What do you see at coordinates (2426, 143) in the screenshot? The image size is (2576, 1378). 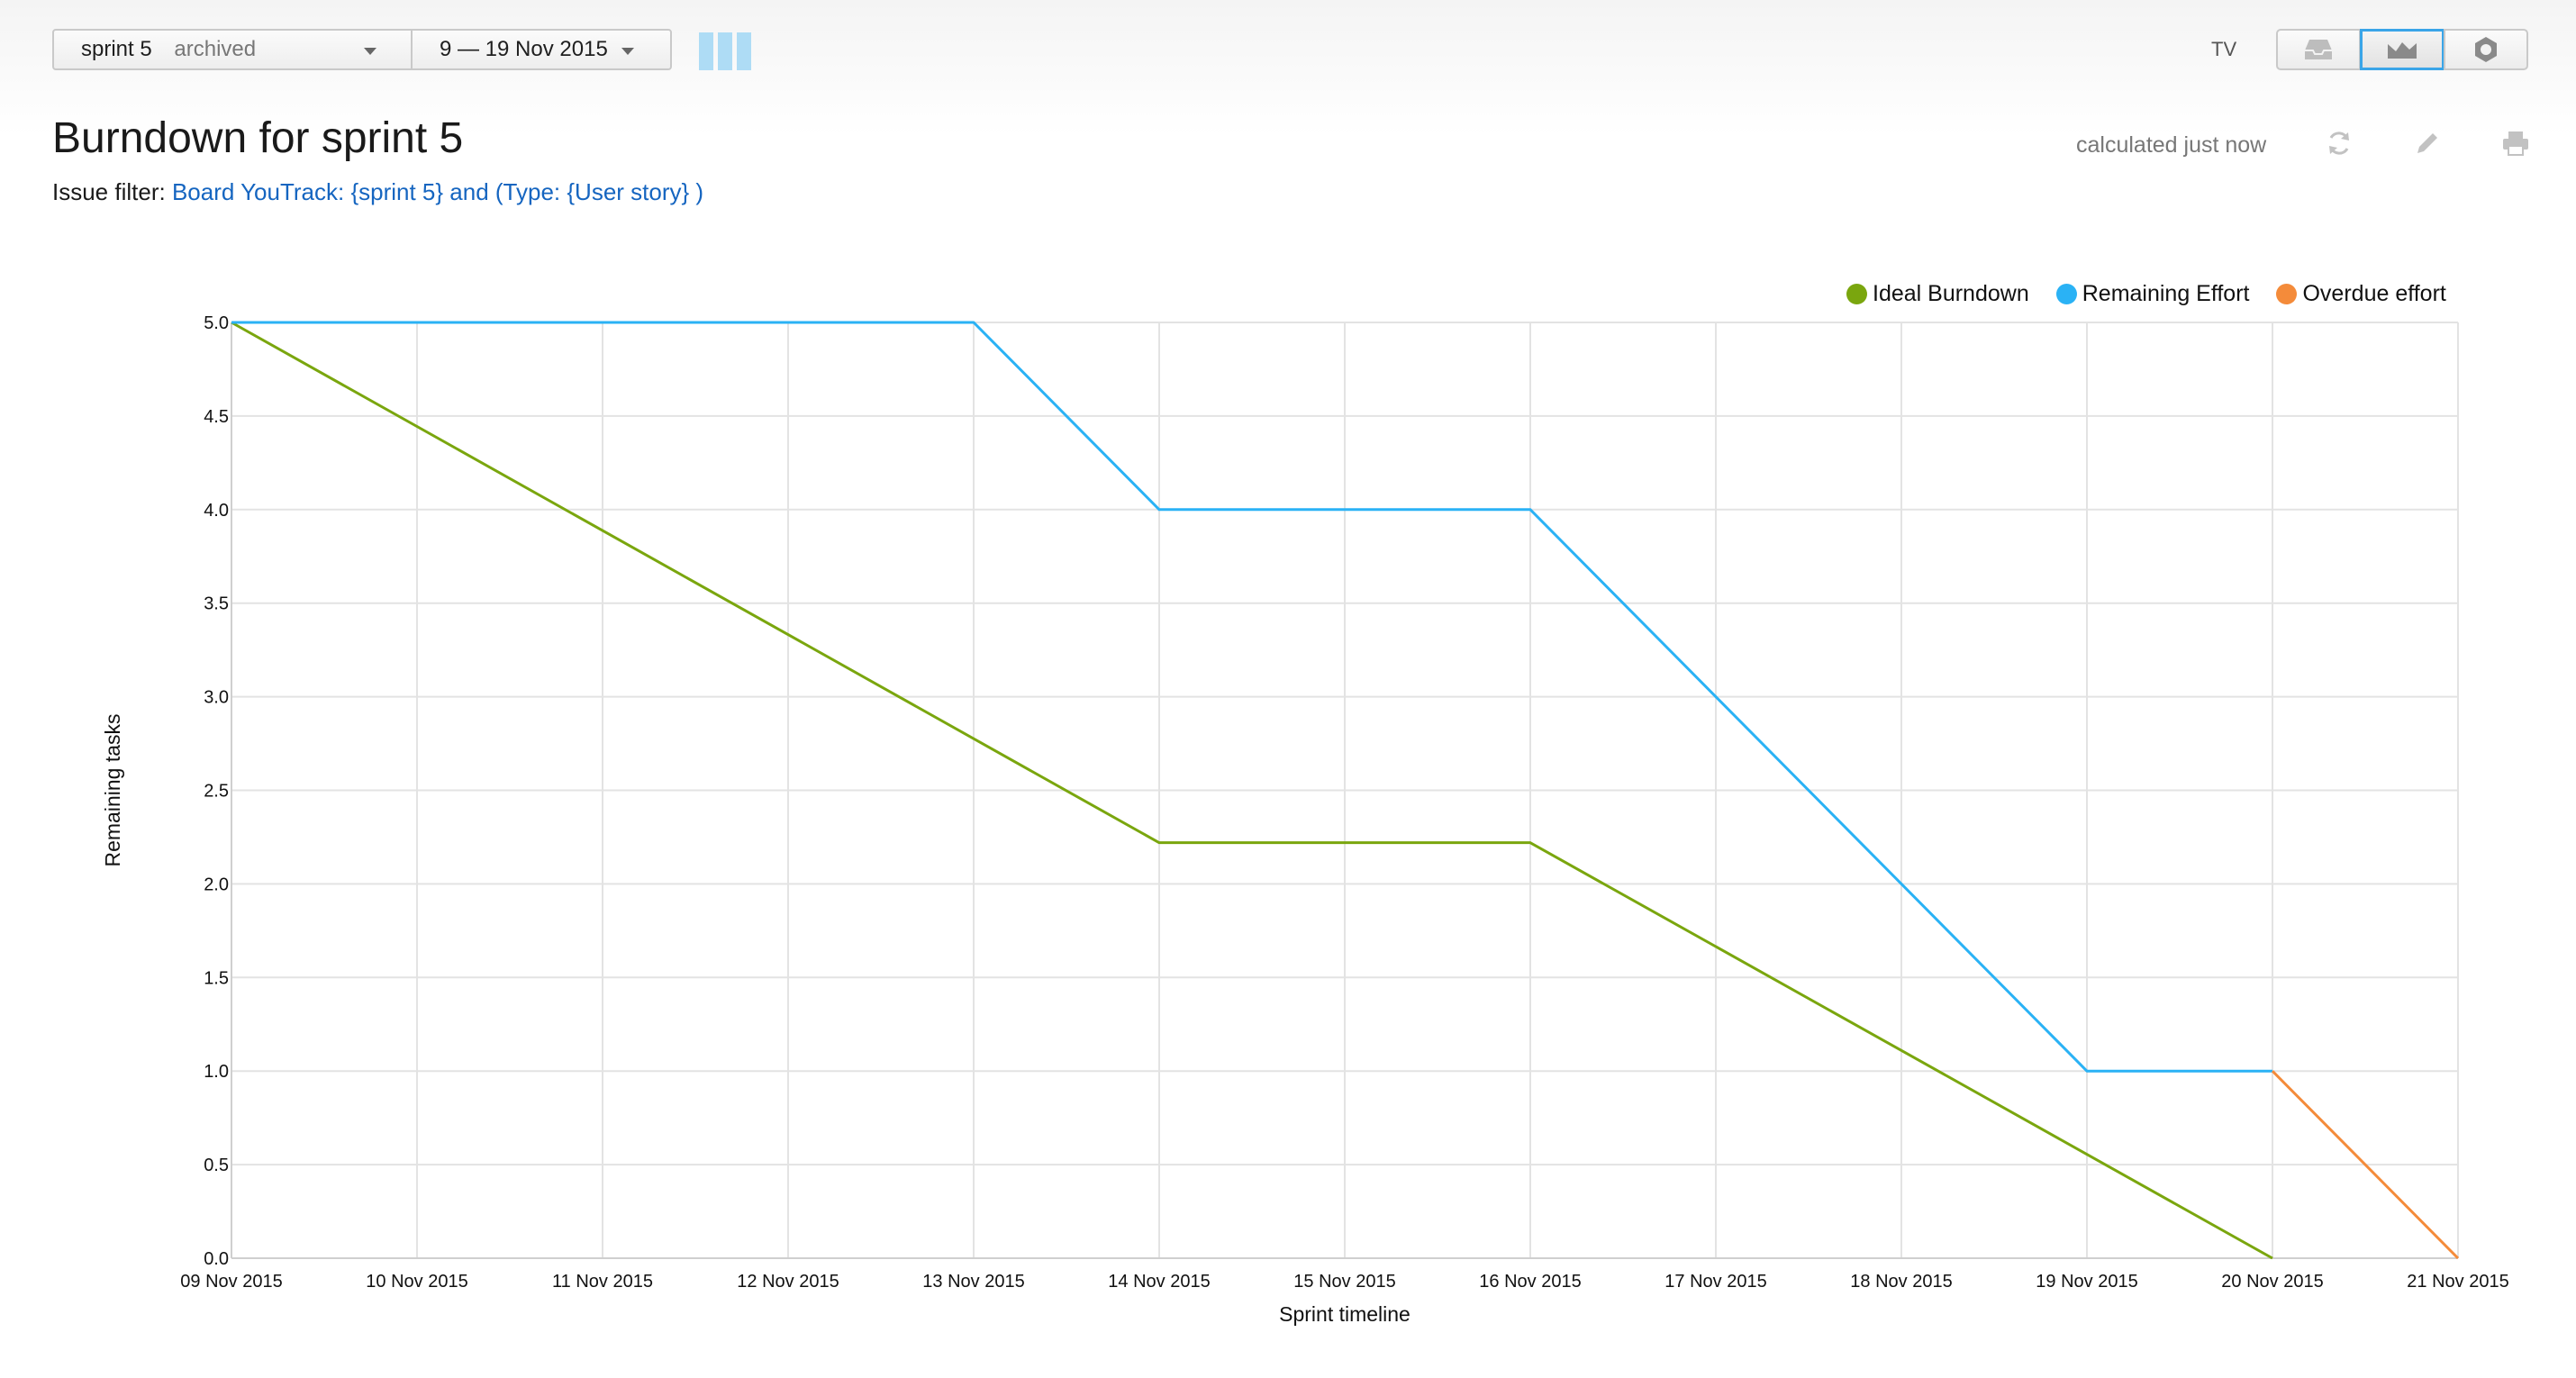 I see `edit-icon` at bounding box center [2426, 143].